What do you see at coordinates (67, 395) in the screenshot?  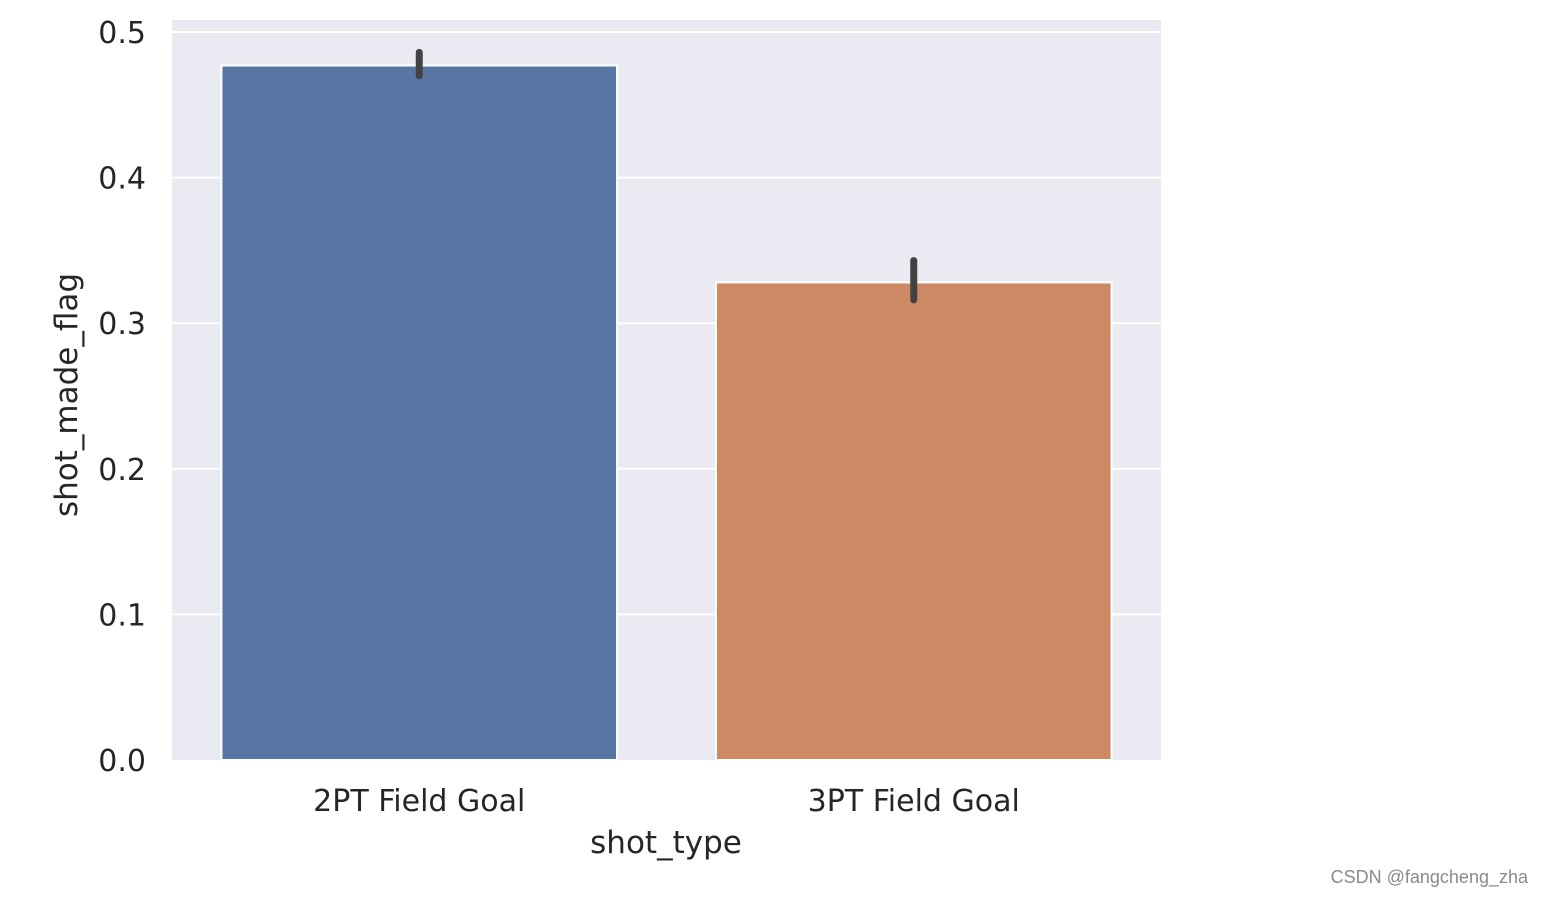 I see `y-axis-label: shot_made_flag` at bounding box center [67, 395].